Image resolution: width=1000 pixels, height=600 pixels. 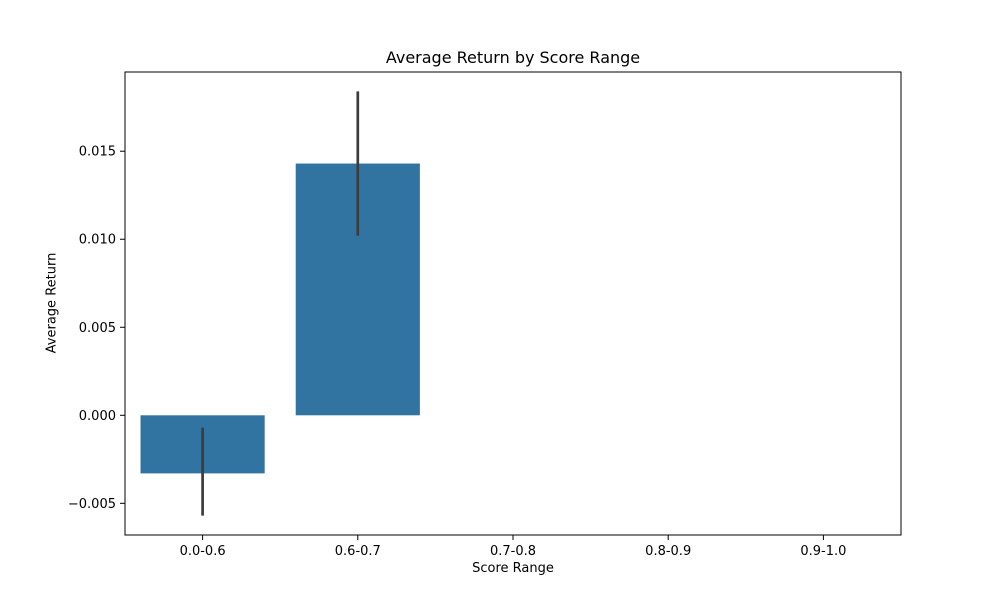 I want to click on chart-title: Average Return by Score Range, so click(x=513, y=57).